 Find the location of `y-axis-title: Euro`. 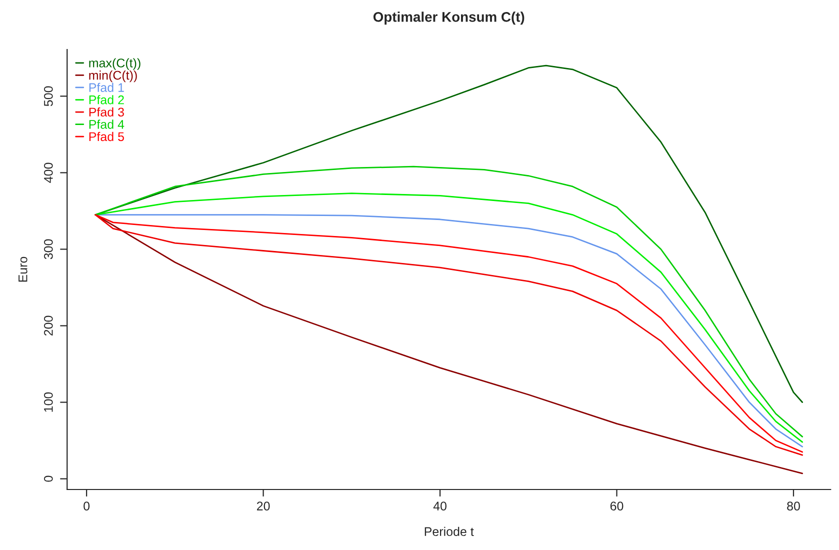

y-axis-title: Euro is located at coordinates (23, 269).